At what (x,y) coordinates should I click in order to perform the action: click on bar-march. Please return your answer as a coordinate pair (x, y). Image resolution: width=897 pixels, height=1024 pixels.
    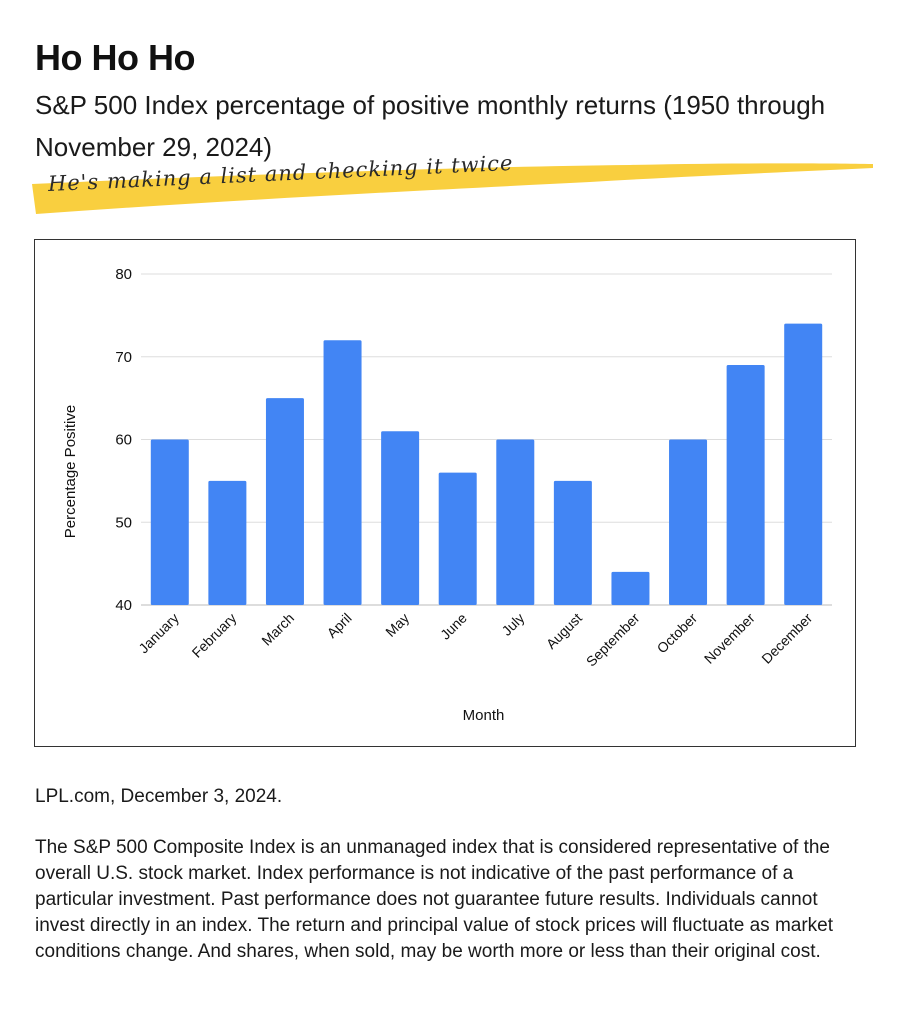
    Looking at the image, I should click on (284, 501).